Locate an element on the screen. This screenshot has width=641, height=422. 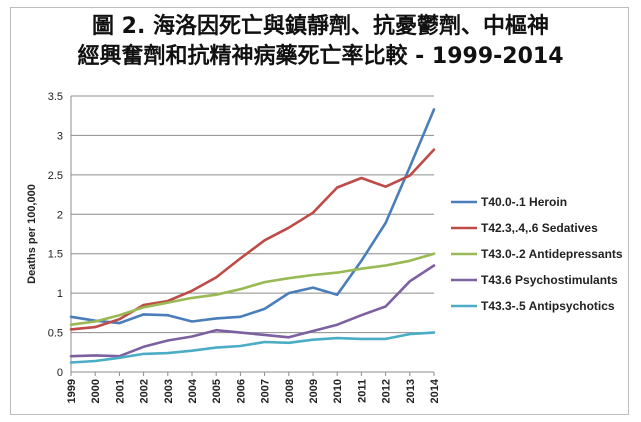
legend-label: T43.3-.5 Antipsychotics is located at coordinates (548, 306).